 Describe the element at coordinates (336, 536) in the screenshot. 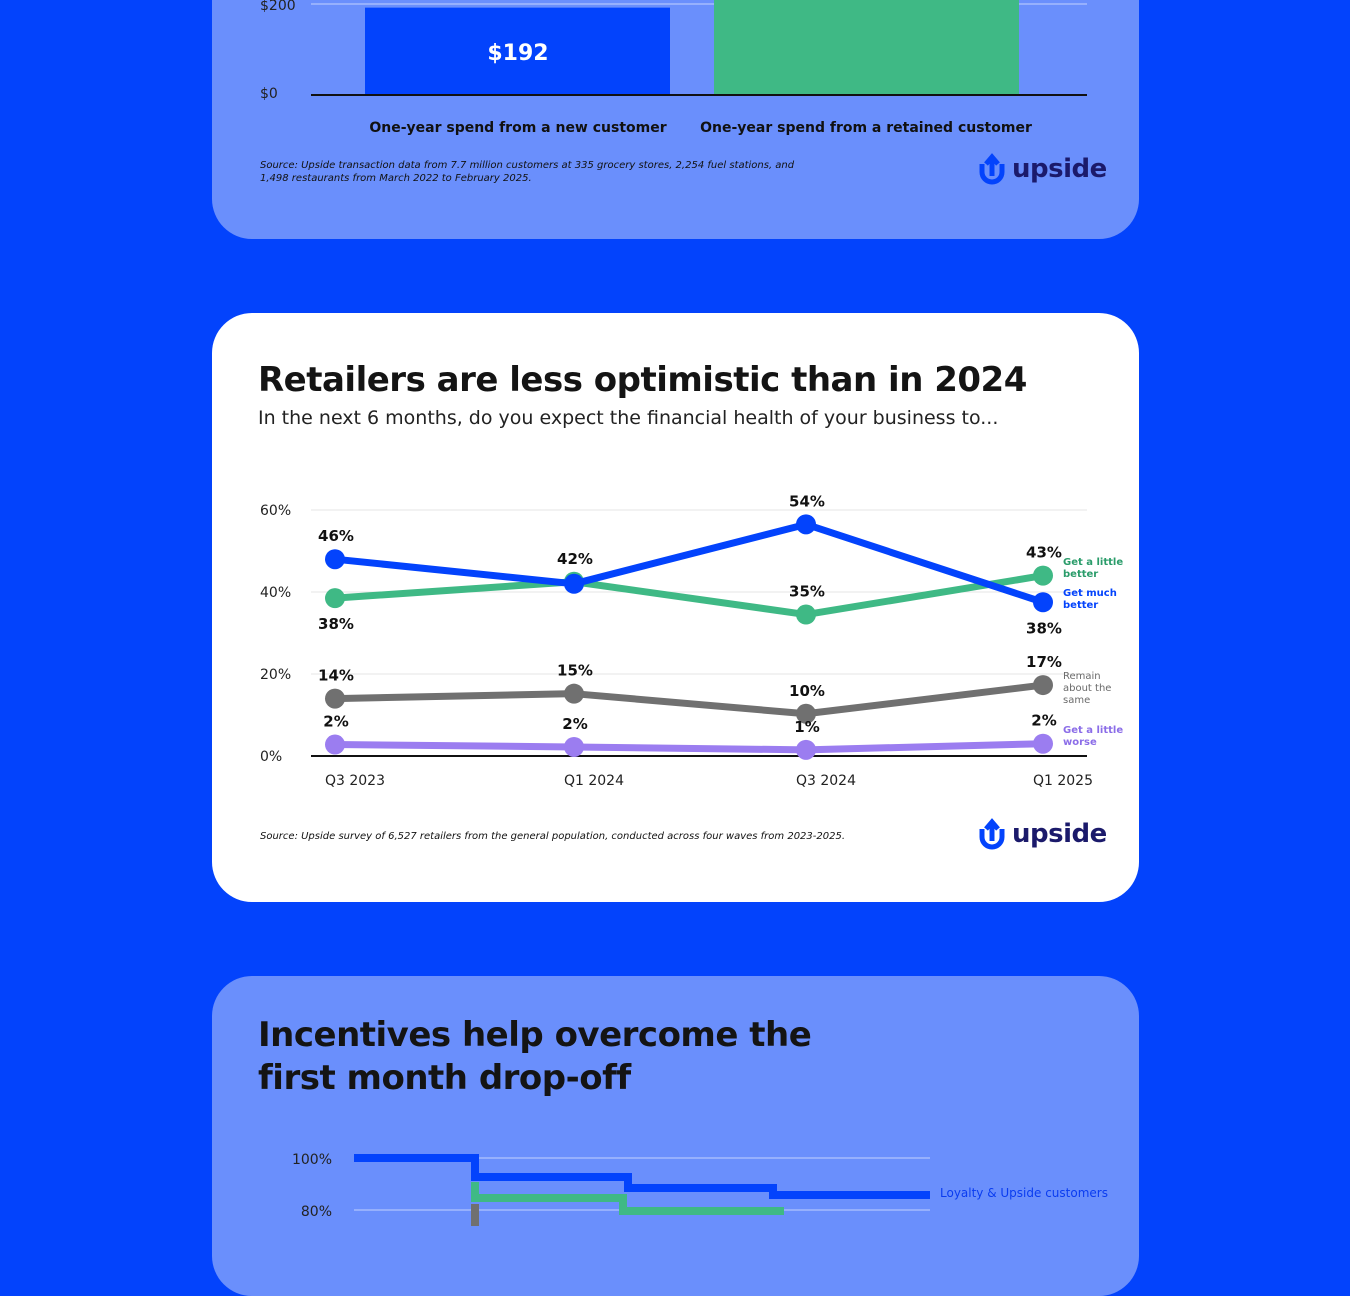

I see `data-label-get-much-better-0: 46%` at that location.